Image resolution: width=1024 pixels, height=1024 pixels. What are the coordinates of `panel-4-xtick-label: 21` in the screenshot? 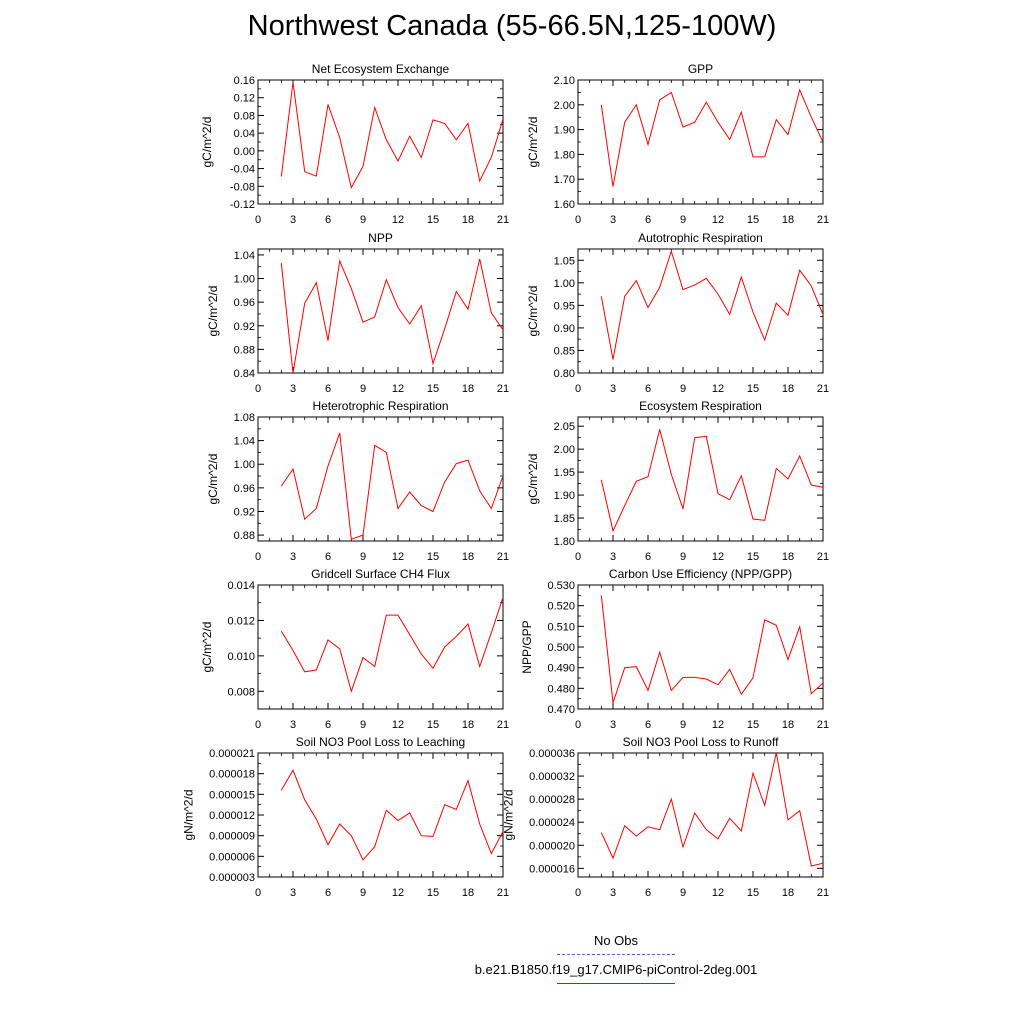 It's located at (823, 389).